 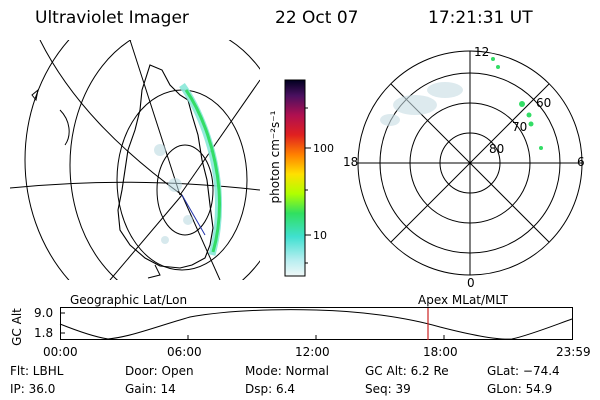 What do you see at coordinates (523, 371) in the screenshot?
I see `glat-status: GLat: −74.4` at bounding box center [523, 371].